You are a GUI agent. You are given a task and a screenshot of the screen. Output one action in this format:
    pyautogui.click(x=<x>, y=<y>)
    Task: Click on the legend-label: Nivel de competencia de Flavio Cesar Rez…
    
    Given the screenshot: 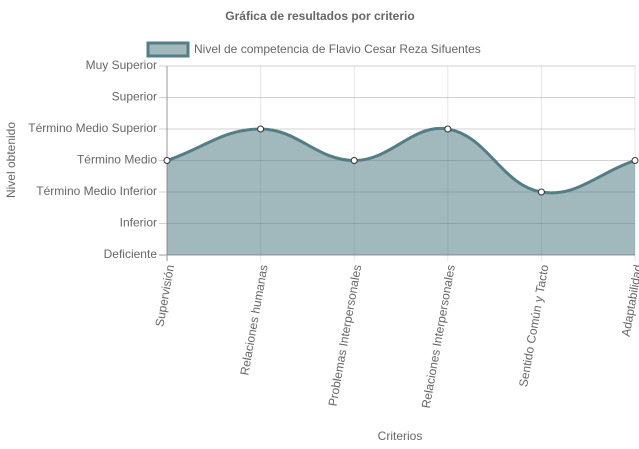 What is the action you would take?
    pyautogui.click(x=337, y=49)
    